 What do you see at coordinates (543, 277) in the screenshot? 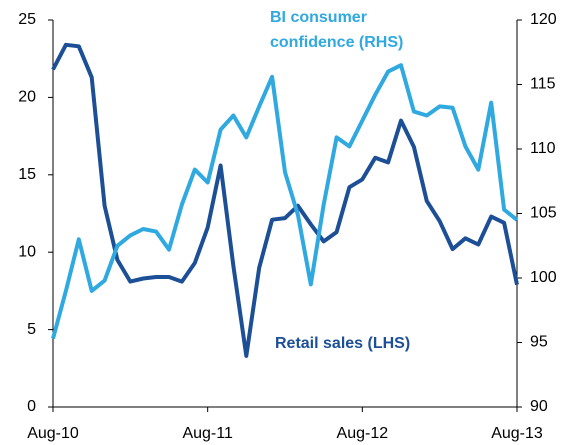
I see `y2-tick-label: 100` at bounding box center [543, 277].